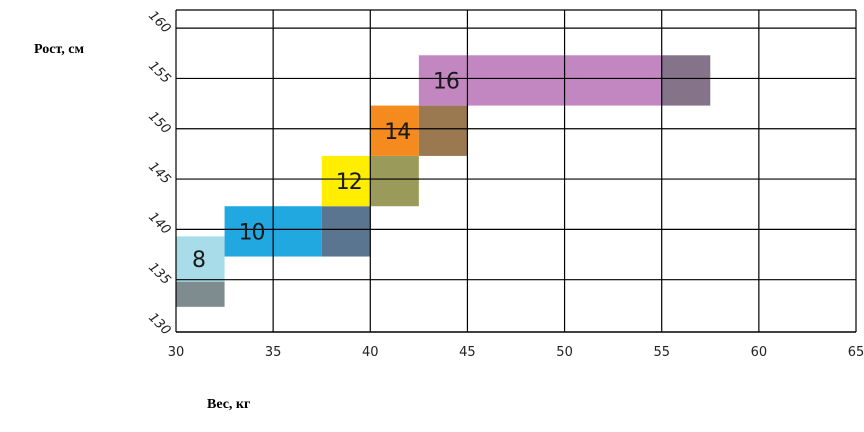  What do you see at coordinates (540, 80) in the screenshot?
I see `zone-16-main` at bounding box center [540, 80].